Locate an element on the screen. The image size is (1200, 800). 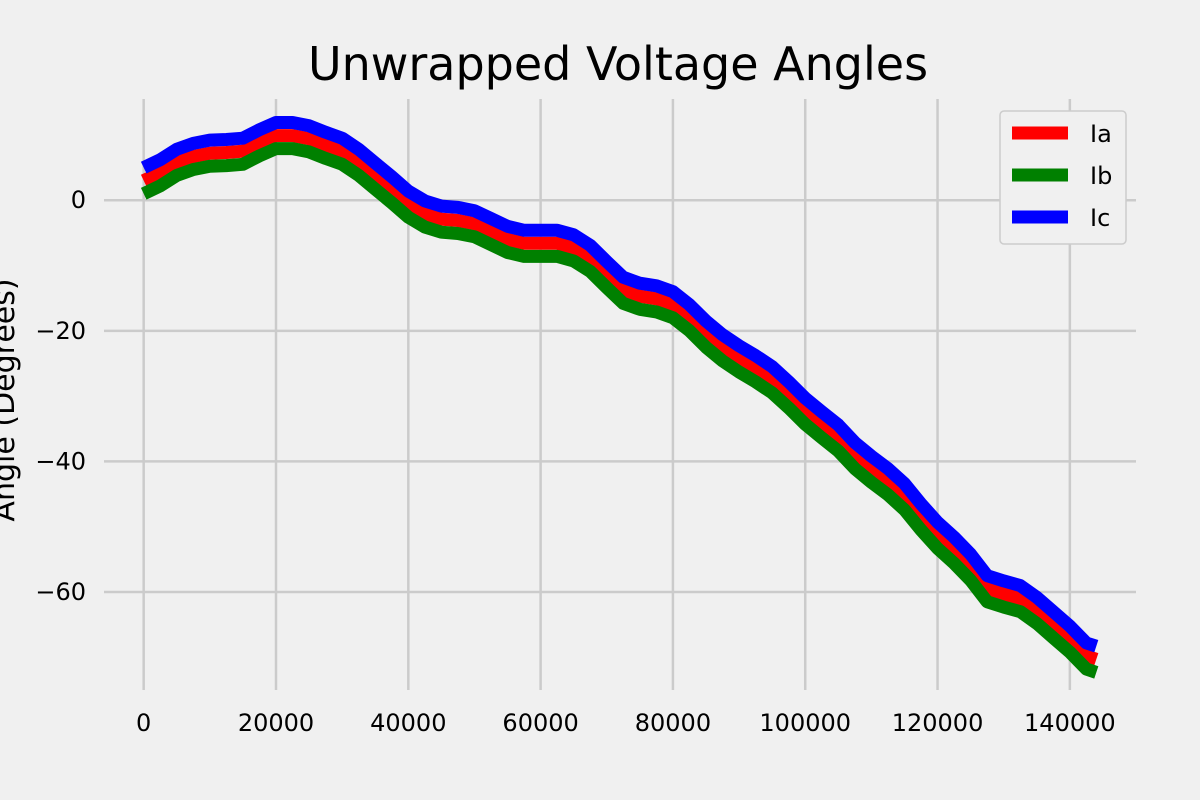
x-tick-label: 0 is located at coordinates (143, 723).